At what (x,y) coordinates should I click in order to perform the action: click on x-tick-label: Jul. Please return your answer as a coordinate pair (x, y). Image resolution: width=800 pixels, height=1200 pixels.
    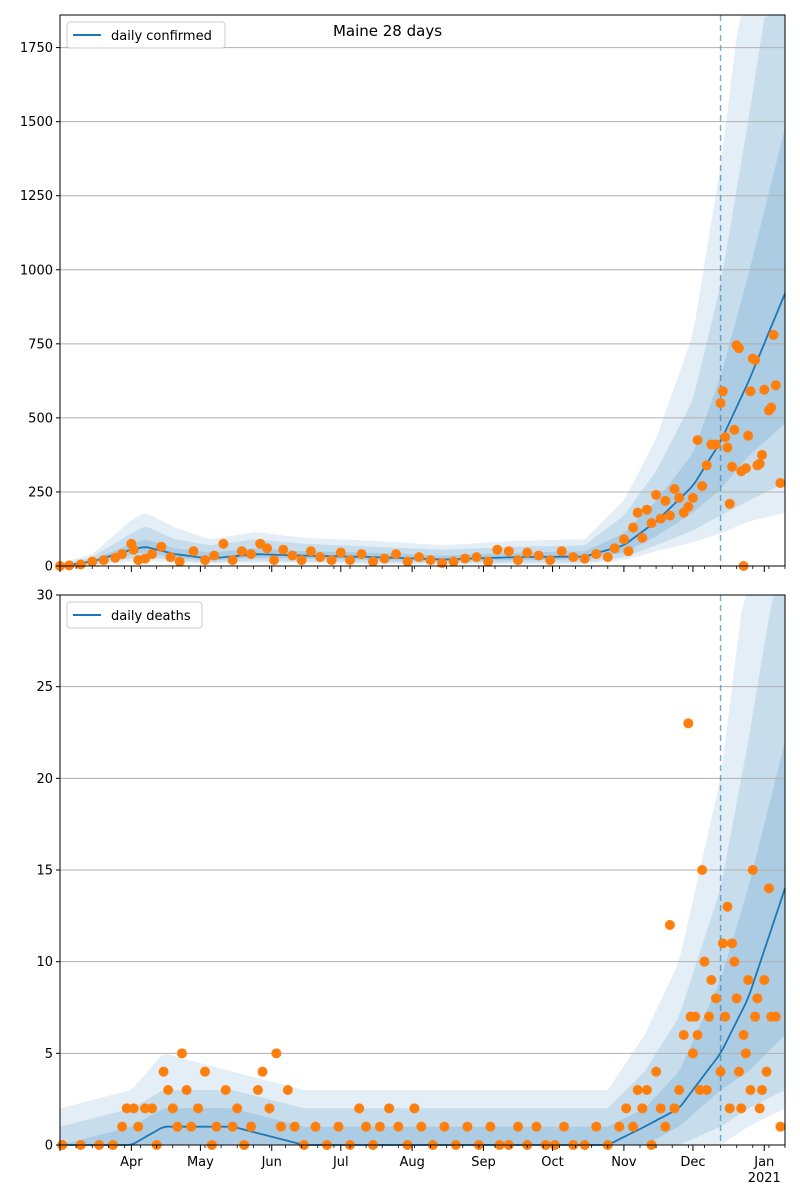
    Looking at the image, I should click on (340, 1162).